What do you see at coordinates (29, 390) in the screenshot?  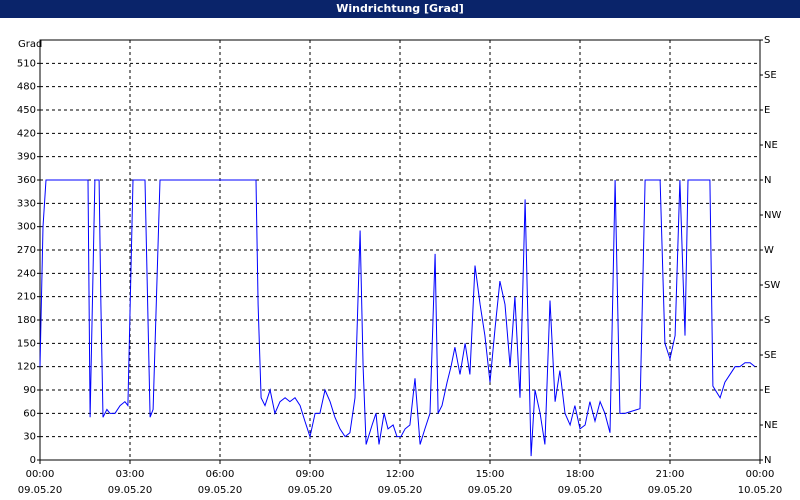 I see `y-tick-label: 90` at bounding box center [29, 390].